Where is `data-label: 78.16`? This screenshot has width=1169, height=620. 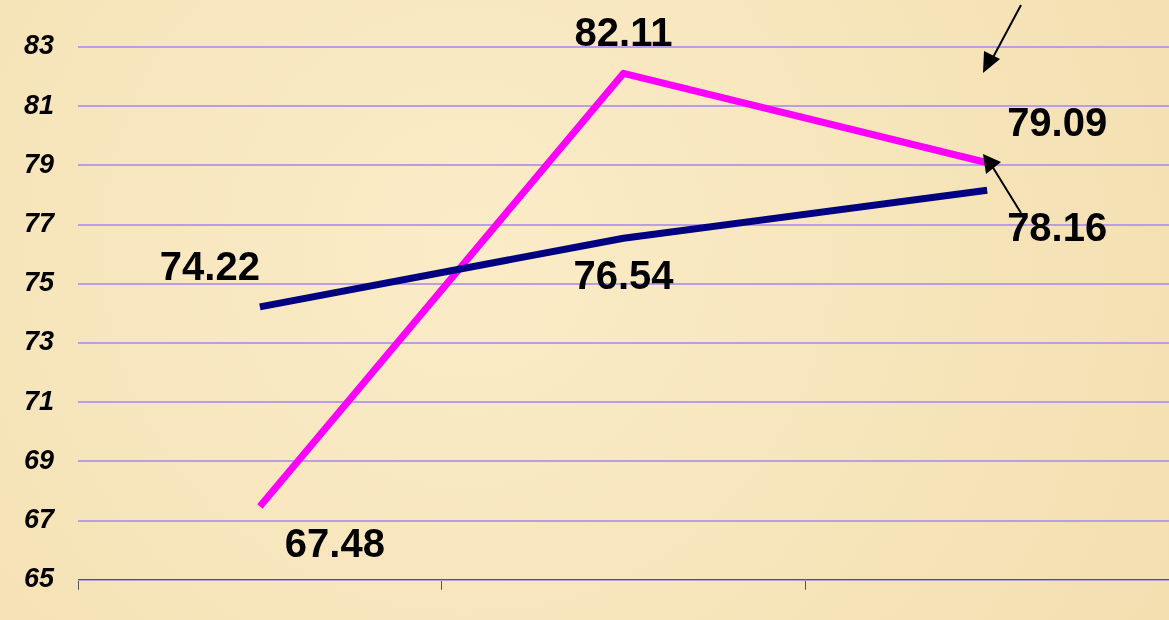 data-label: 78.16 is located at coordinates (1057, 227).